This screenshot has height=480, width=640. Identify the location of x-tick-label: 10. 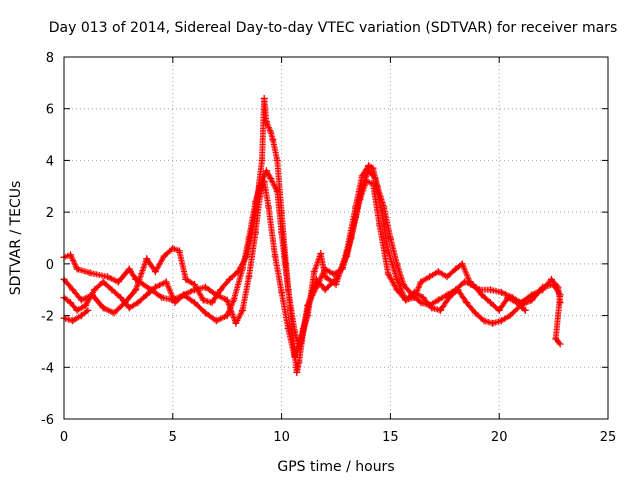
(281, 437).